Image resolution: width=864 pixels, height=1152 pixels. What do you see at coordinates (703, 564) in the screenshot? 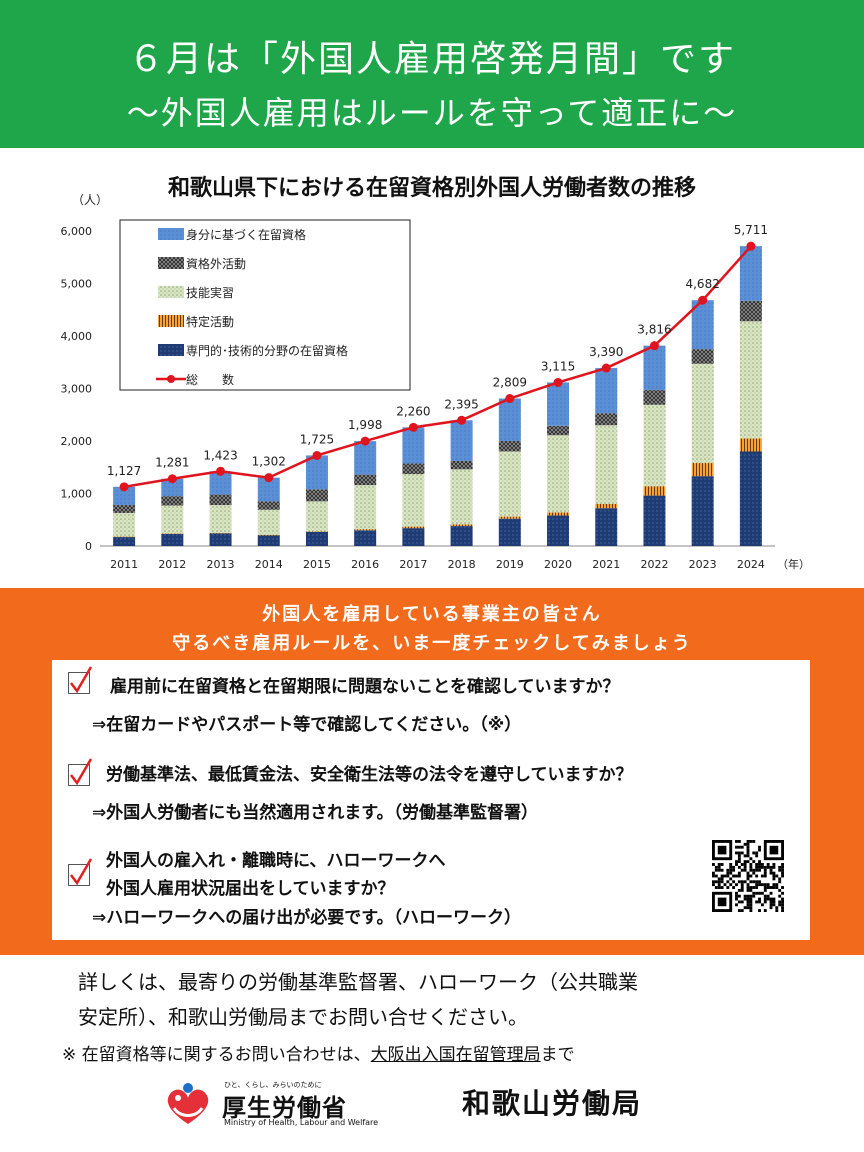
I see `x-tick-label: 2023` at bounding box center [703, 564].